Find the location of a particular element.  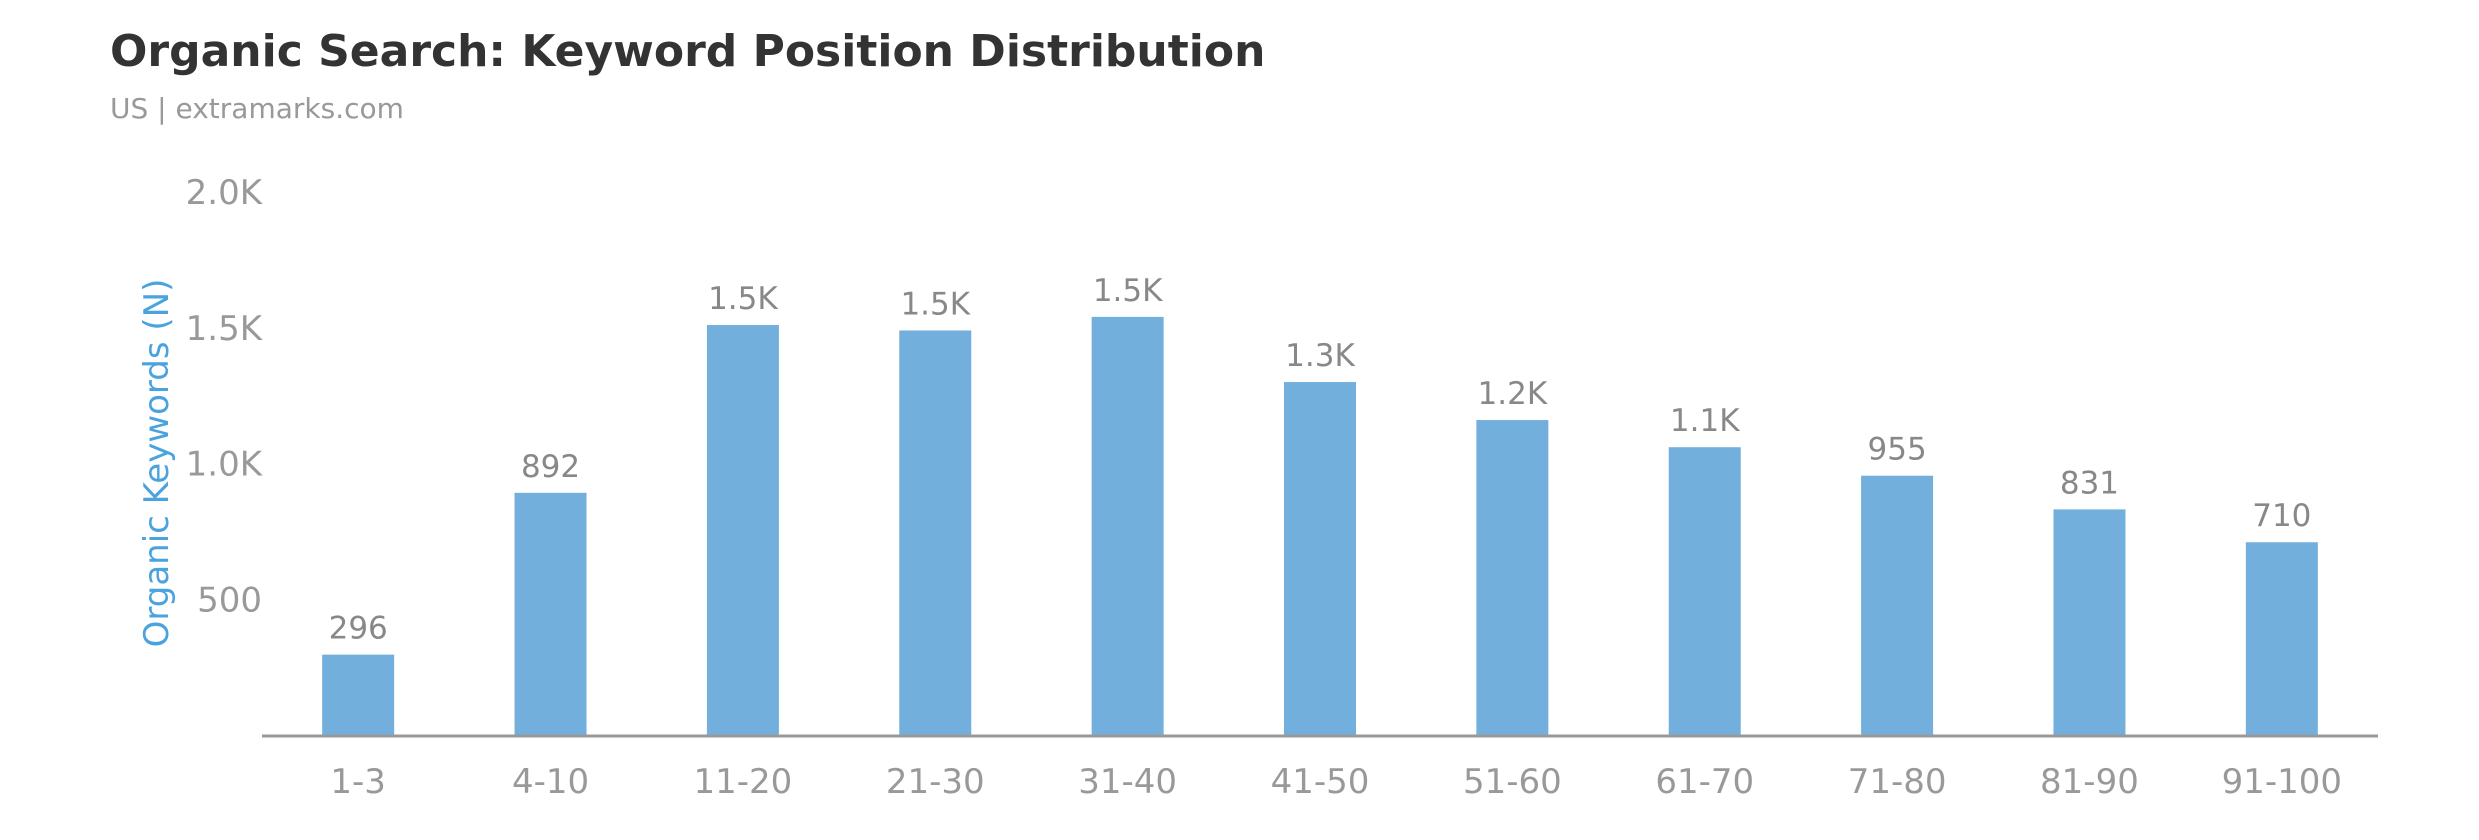

bar-value-label: 892 is located at coordinates (550, 467).